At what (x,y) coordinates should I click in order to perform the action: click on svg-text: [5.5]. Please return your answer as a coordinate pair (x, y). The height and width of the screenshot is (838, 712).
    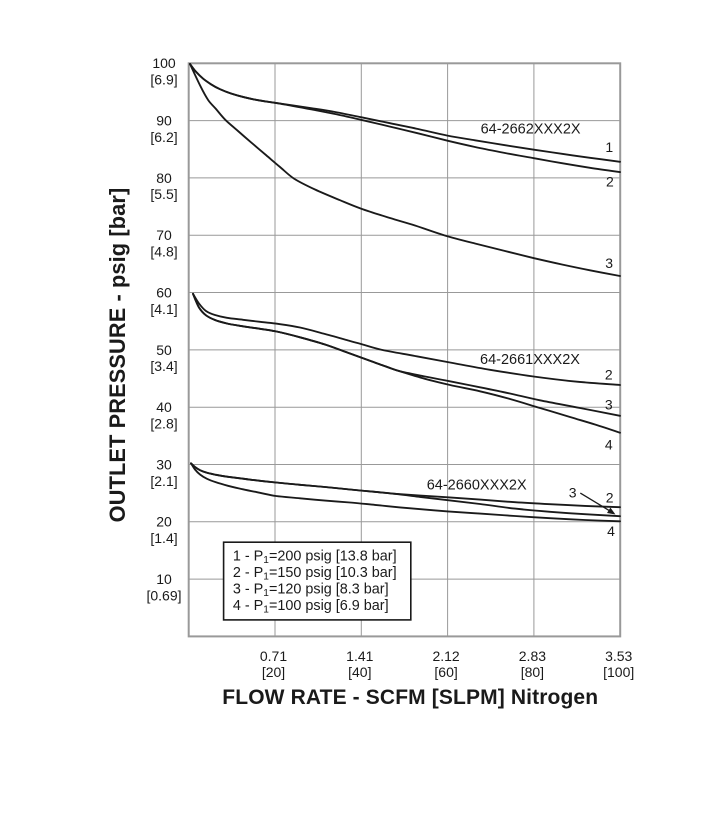
    Looking at the image, I should click on (163, 194).